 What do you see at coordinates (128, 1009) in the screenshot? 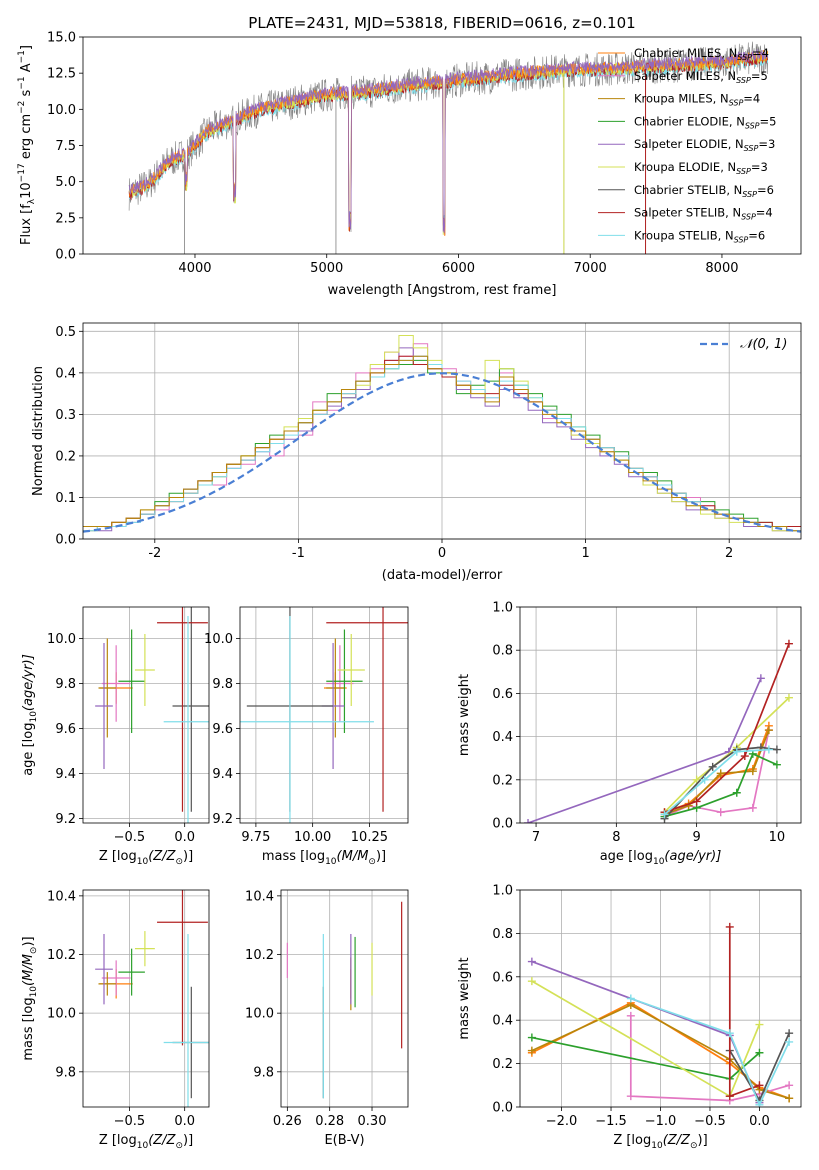
I see `chart-mass_vs_Z: −0.5 0.0 9.8 10.0 10.2 10.4` at bounding box center [128, 1009].